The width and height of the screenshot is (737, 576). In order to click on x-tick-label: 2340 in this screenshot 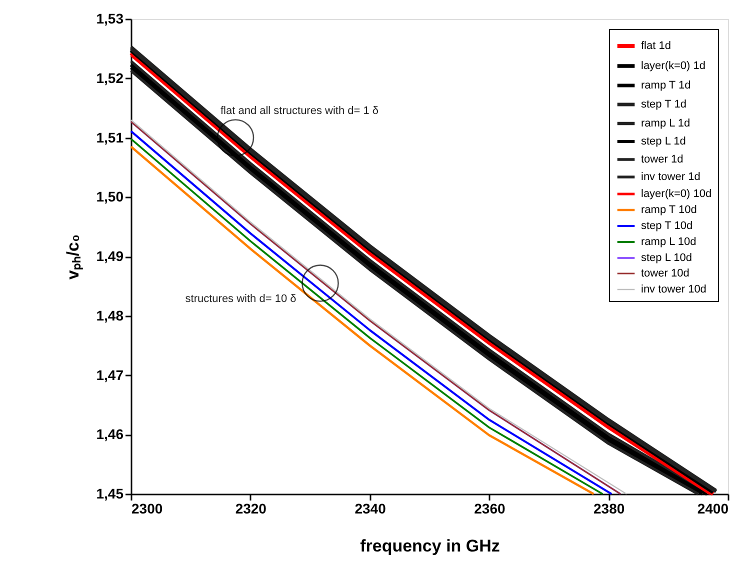, I will do `click(370, 508)`.